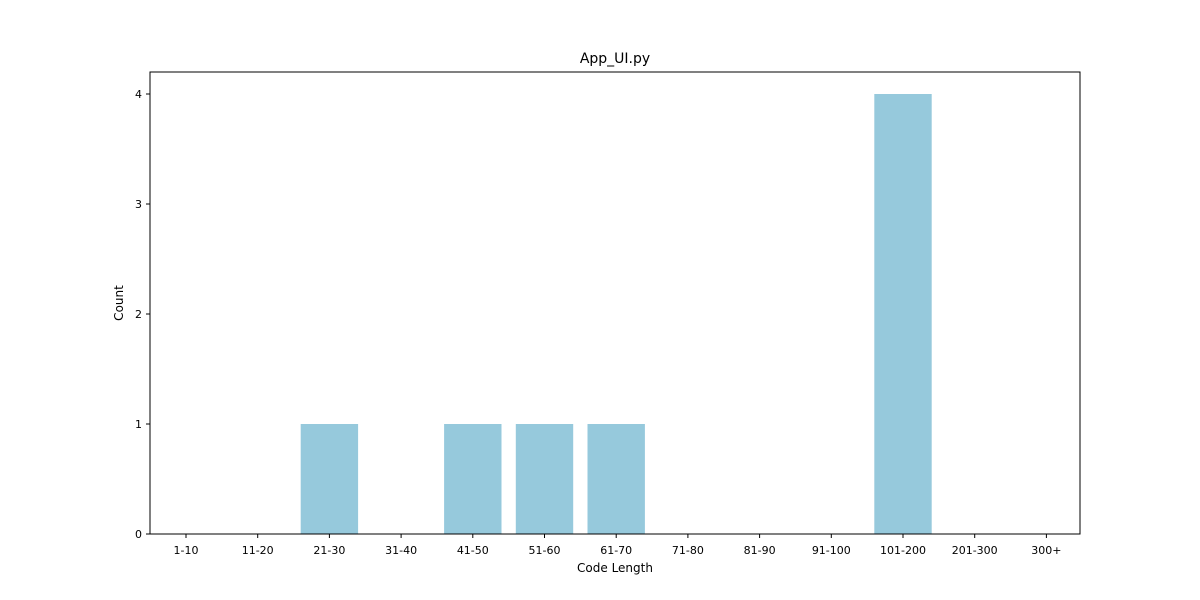  What do you see at coordinates (138, 204) in the screenshot?
I see `y-tick-label: 3` at bounding box center [138, 204].